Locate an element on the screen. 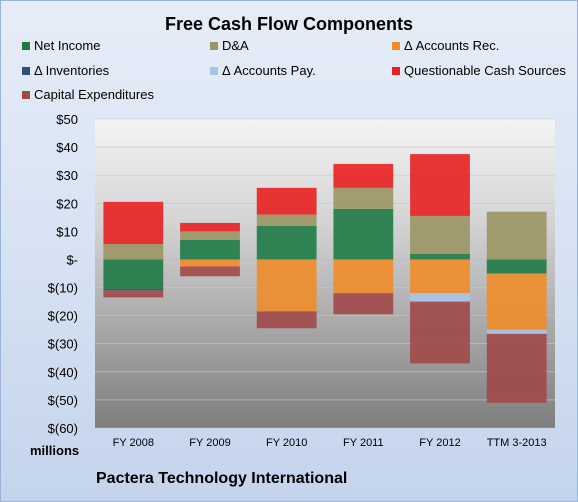 The width and height of the screenshot is (578, 502). y-tick-label: $(10) is located at coordinates (63, 288).